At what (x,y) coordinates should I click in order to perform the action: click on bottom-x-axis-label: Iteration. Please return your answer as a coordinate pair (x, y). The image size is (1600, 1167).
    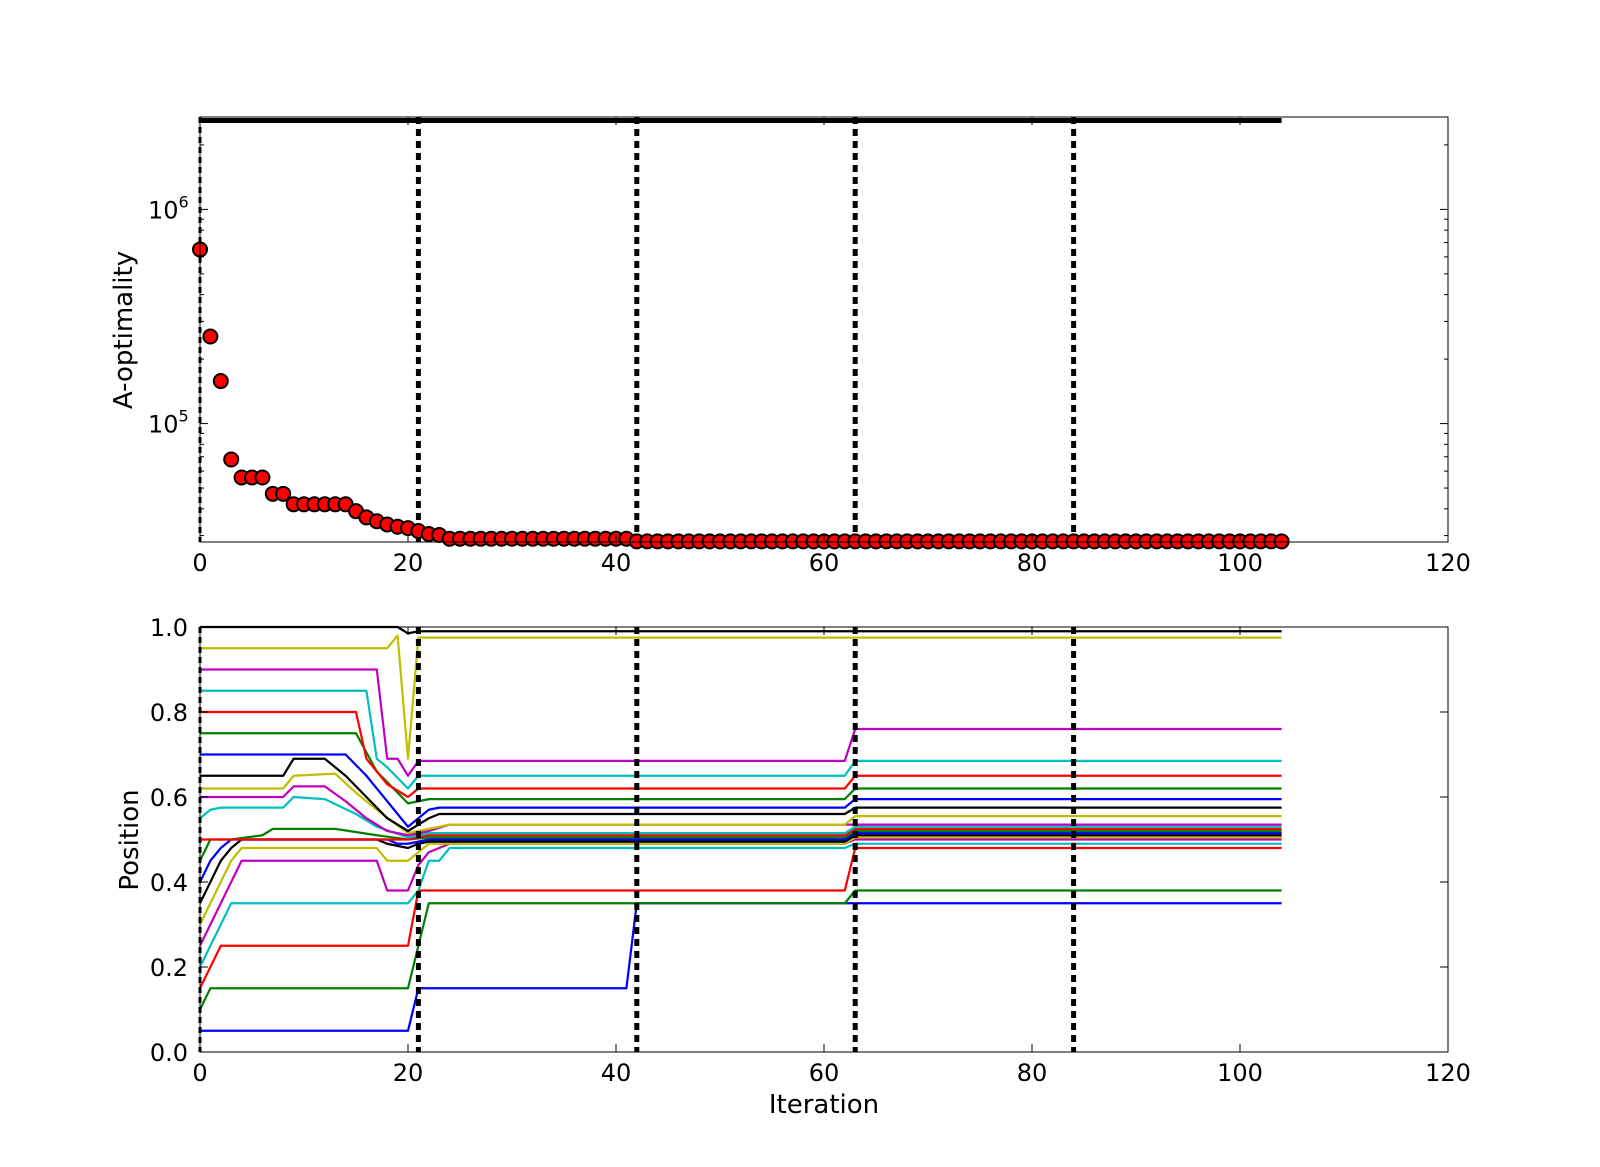
    Looking at the image, I should click on (824, 1105).